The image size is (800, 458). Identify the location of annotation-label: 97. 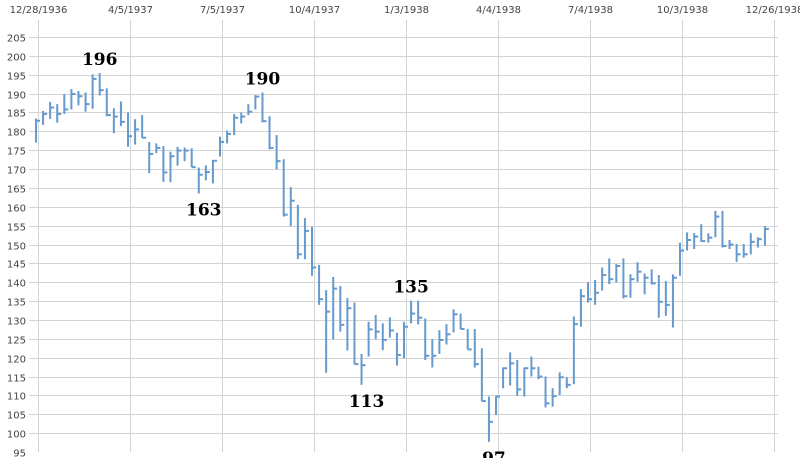
(494, 453).